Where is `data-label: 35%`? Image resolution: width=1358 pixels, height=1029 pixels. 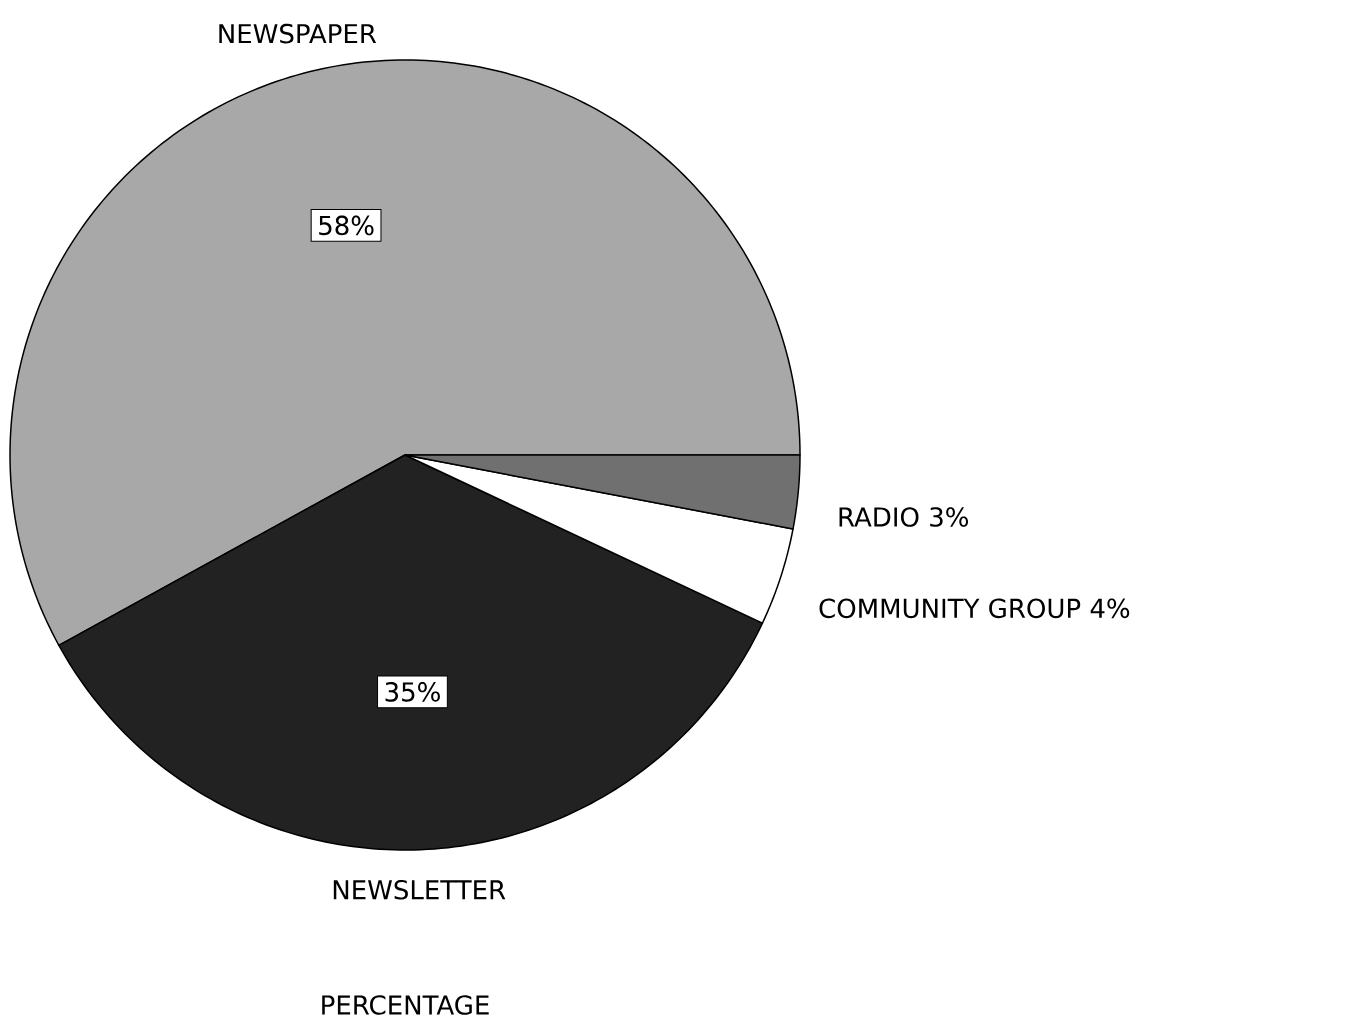 data-label: 35% is located at coordinates (412, 692).